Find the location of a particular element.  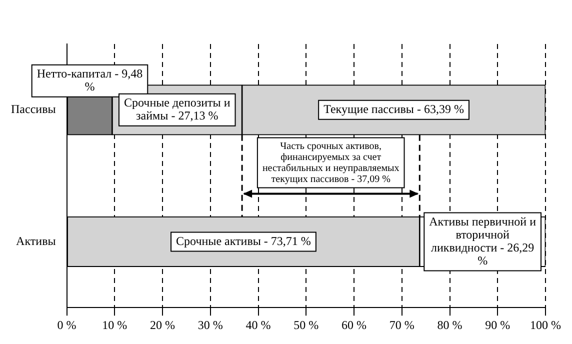

x-tick-label: 80 % is located at coordinates (449, 325).